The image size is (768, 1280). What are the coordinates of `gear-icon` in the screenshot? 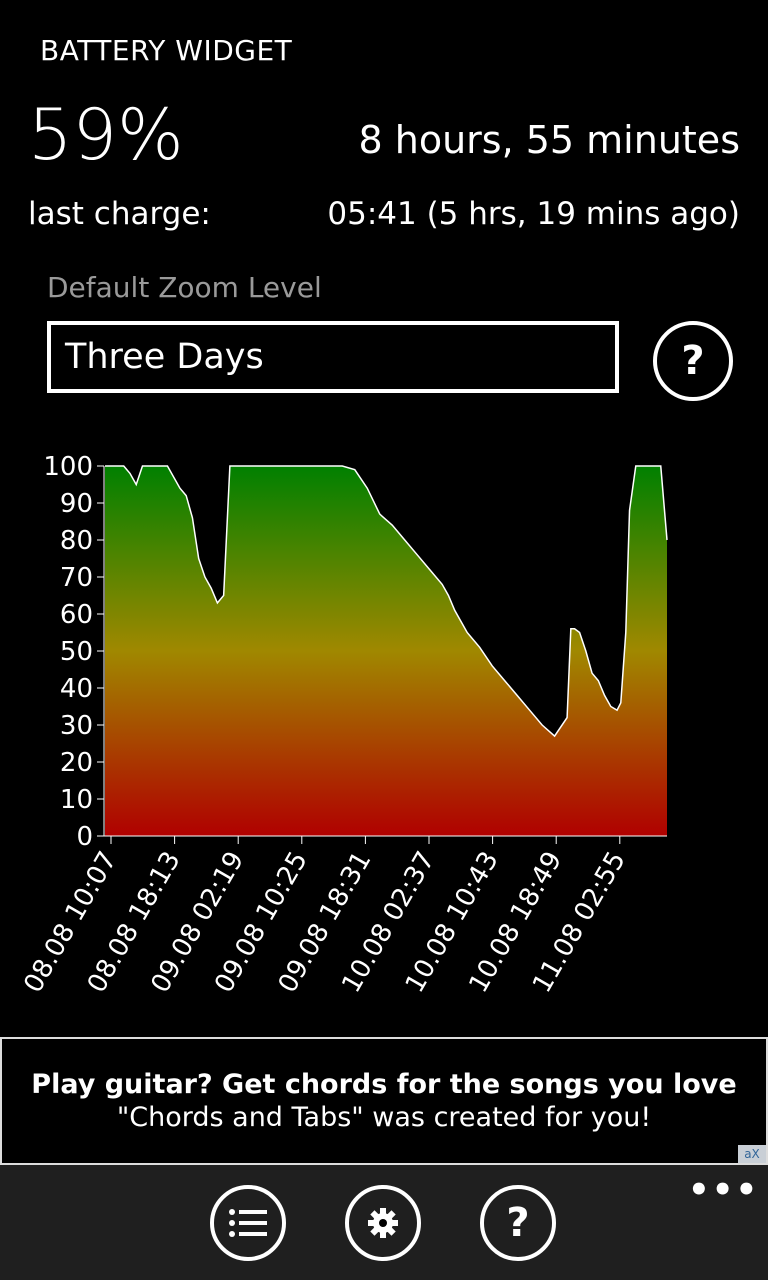 It's located at (383, 1223).